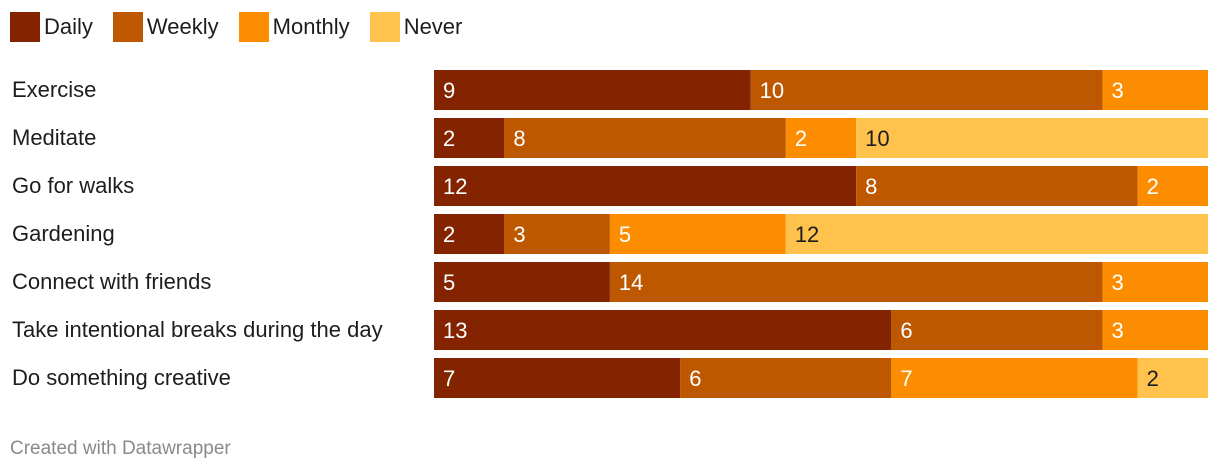 The width and height of the screenshot is (1220, 474). Describe the element at coordinates (311, 26) in the screenshot. I see `legend-label: Monthly` at that location.